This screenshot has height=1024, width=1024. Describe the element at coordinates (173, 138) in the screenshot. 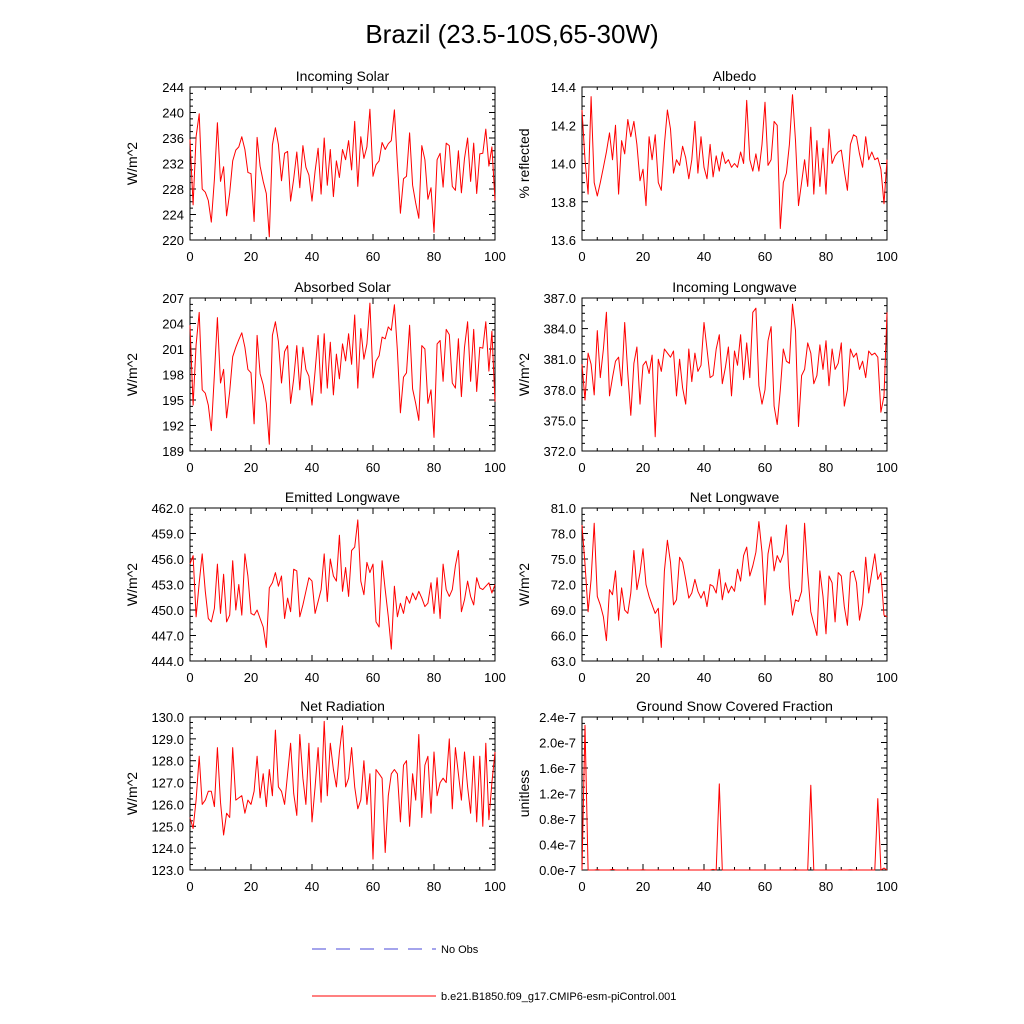

I see `y-tick-label: 236` at that location.